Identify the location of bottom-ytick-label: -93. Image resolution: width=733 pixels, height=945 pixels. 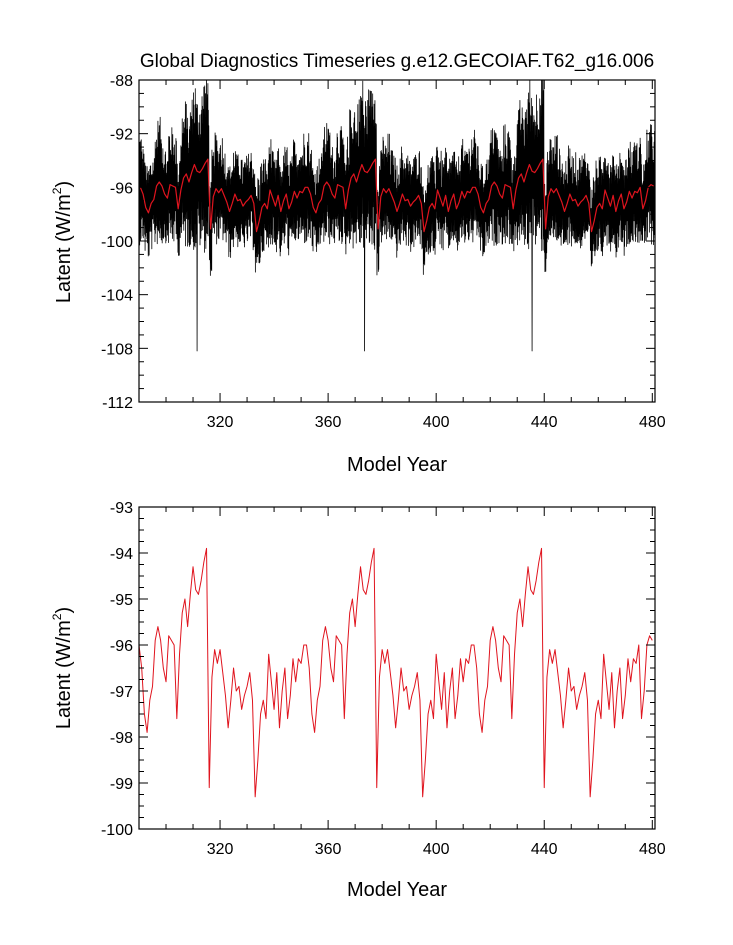
(121, 508).